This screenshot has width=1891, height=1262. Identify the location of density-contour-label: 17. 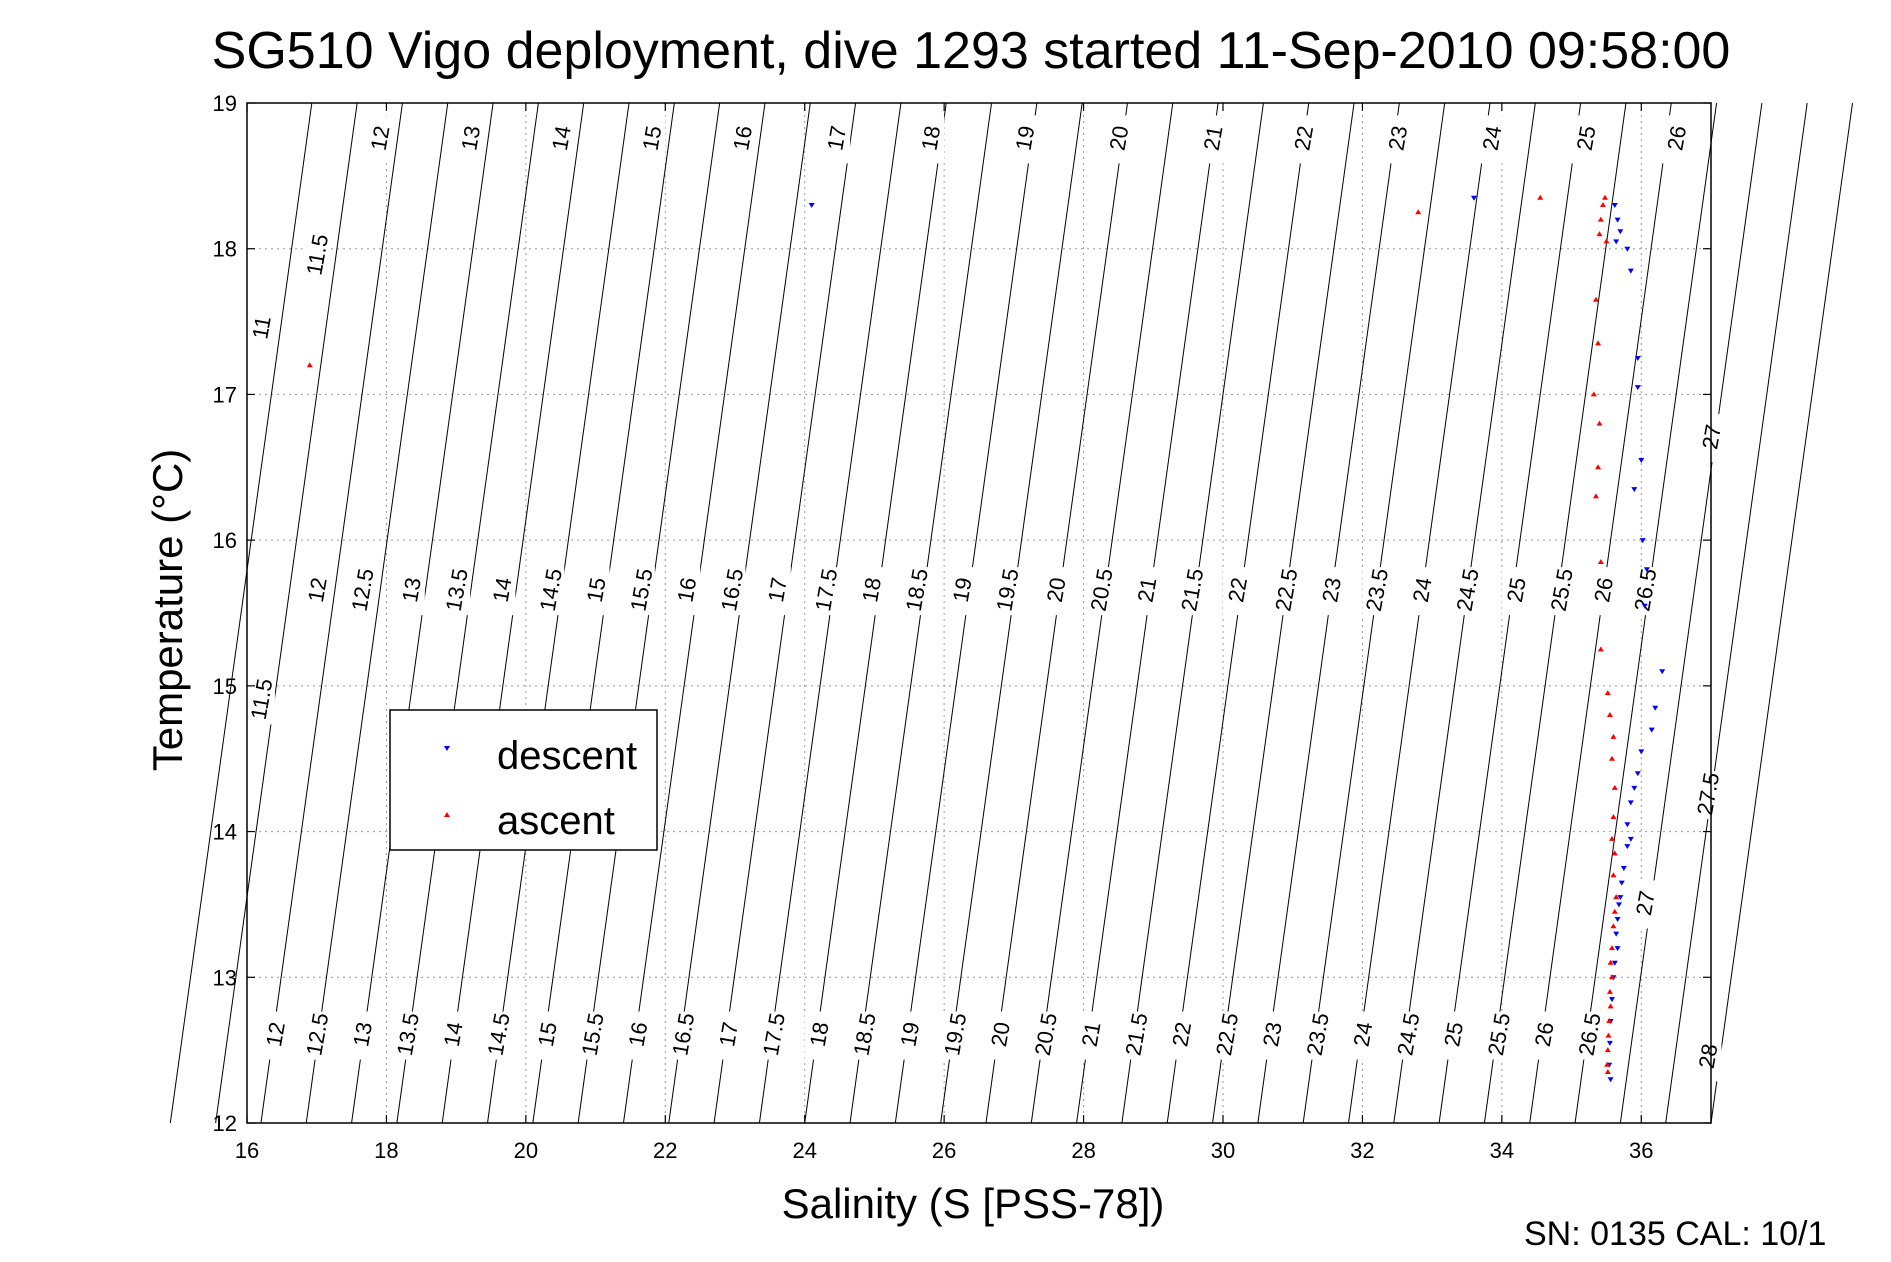
(777, 590).